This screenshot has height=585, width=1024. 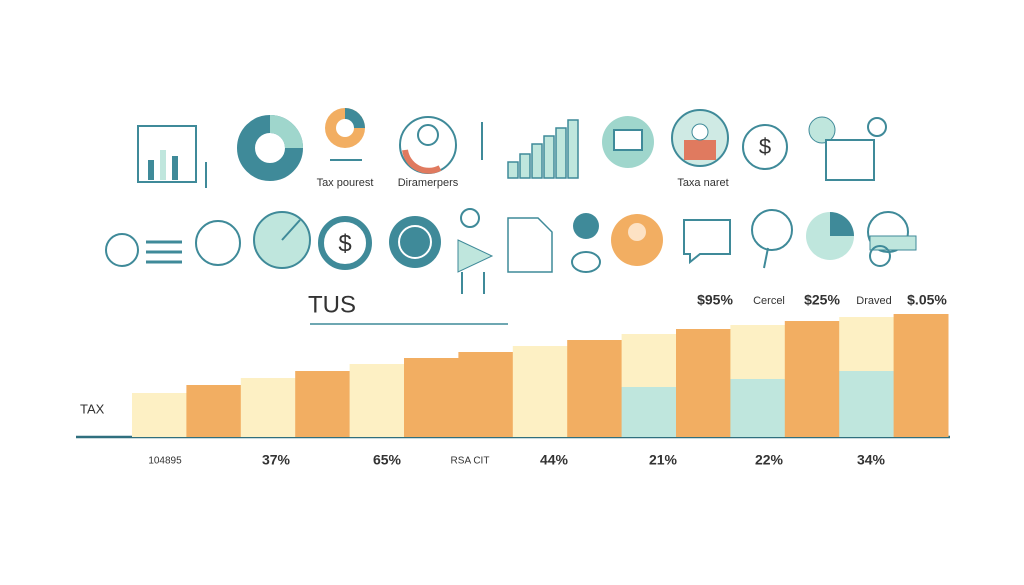 What do you see at coordinates (387, 460) in the screenshot?
I see `value-label: 65%` at bounding box center [387, 460].